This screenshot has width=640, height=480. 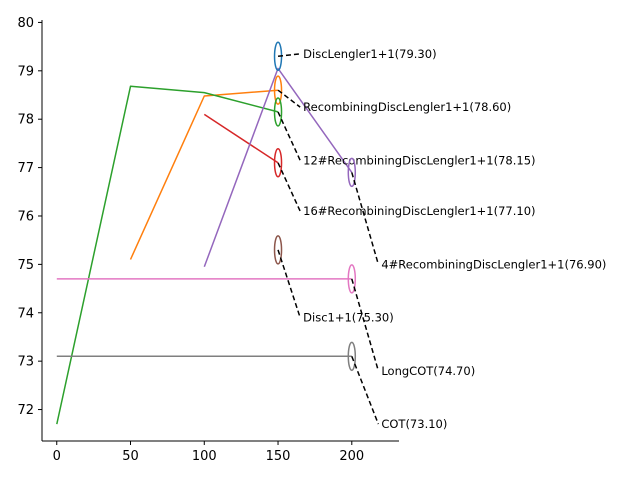 I want to click on annotation-label-1: RecombiningDiscLengler1+1(78.60), so click(x=407, y=107).